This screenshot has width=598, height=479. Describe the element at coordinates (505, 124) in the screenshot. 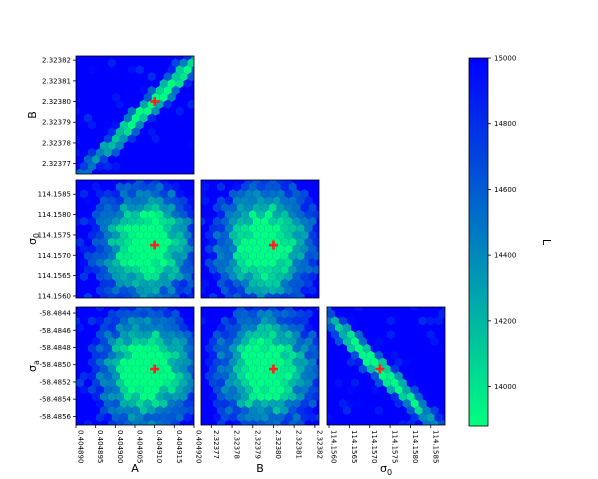

I see `colorbar-tick-label: 14800` at that location.